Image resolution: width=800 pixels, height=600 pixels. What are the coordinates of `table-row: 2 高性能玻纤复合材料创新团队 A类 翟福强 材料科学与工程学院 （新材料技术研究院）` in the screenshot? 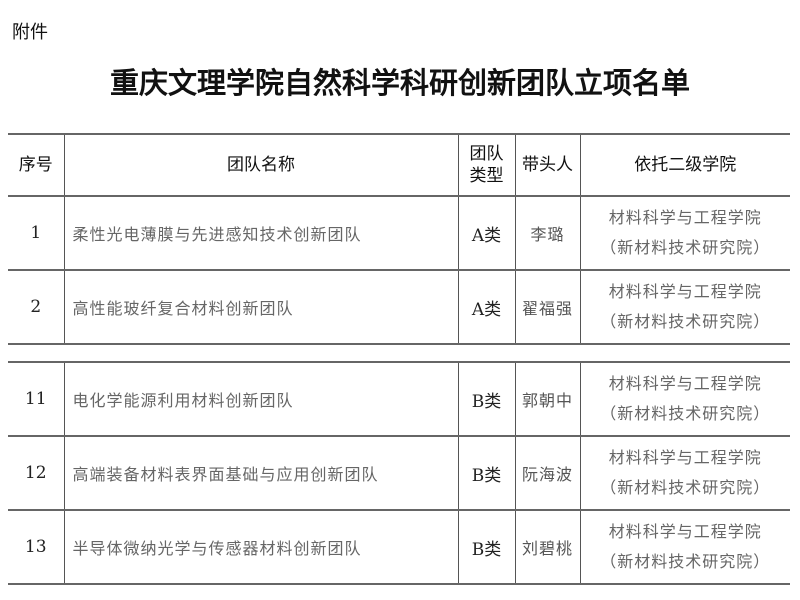 It's located at (399, 307).